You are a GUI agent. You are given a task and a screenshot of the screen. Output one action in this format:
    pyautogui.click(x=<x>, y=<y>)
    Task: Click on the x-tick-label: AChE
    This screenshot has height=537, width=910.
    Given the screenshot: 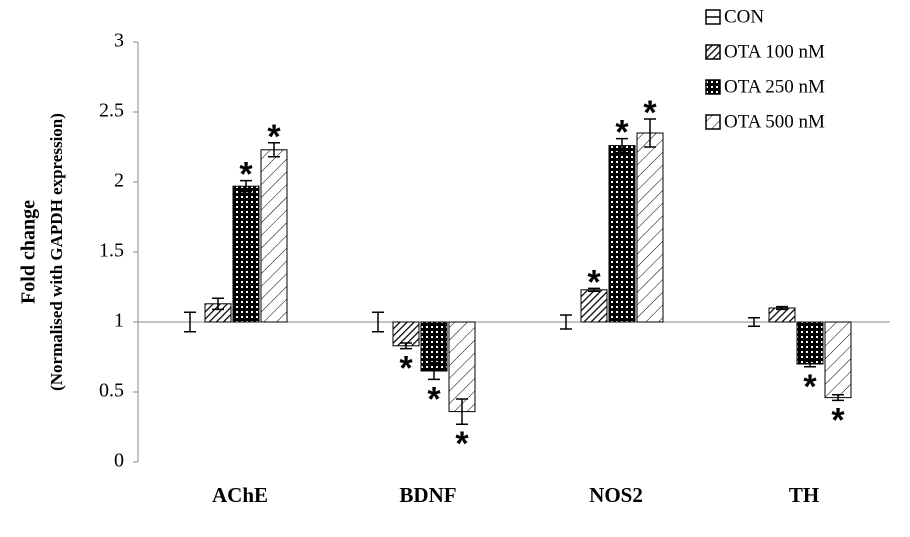 What is the action you would take?
    pyautogui.click(x=240, y=495)
    